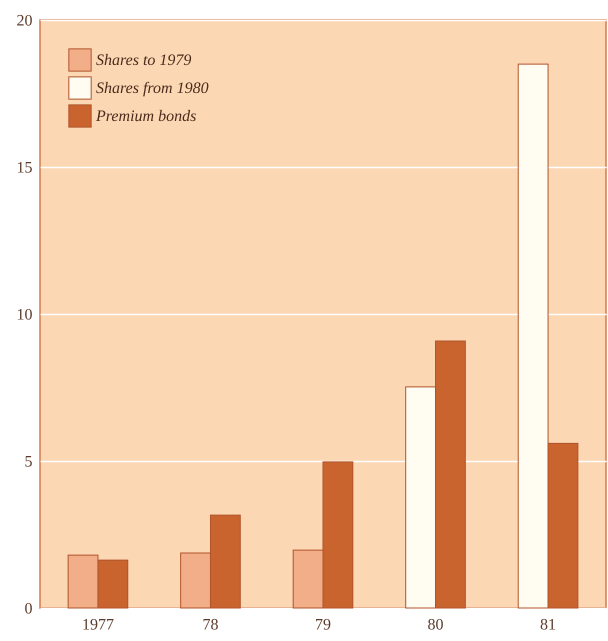 The image size is (608, 641). I want to click on legend-label: Shares to 1979, so click(144, 60).